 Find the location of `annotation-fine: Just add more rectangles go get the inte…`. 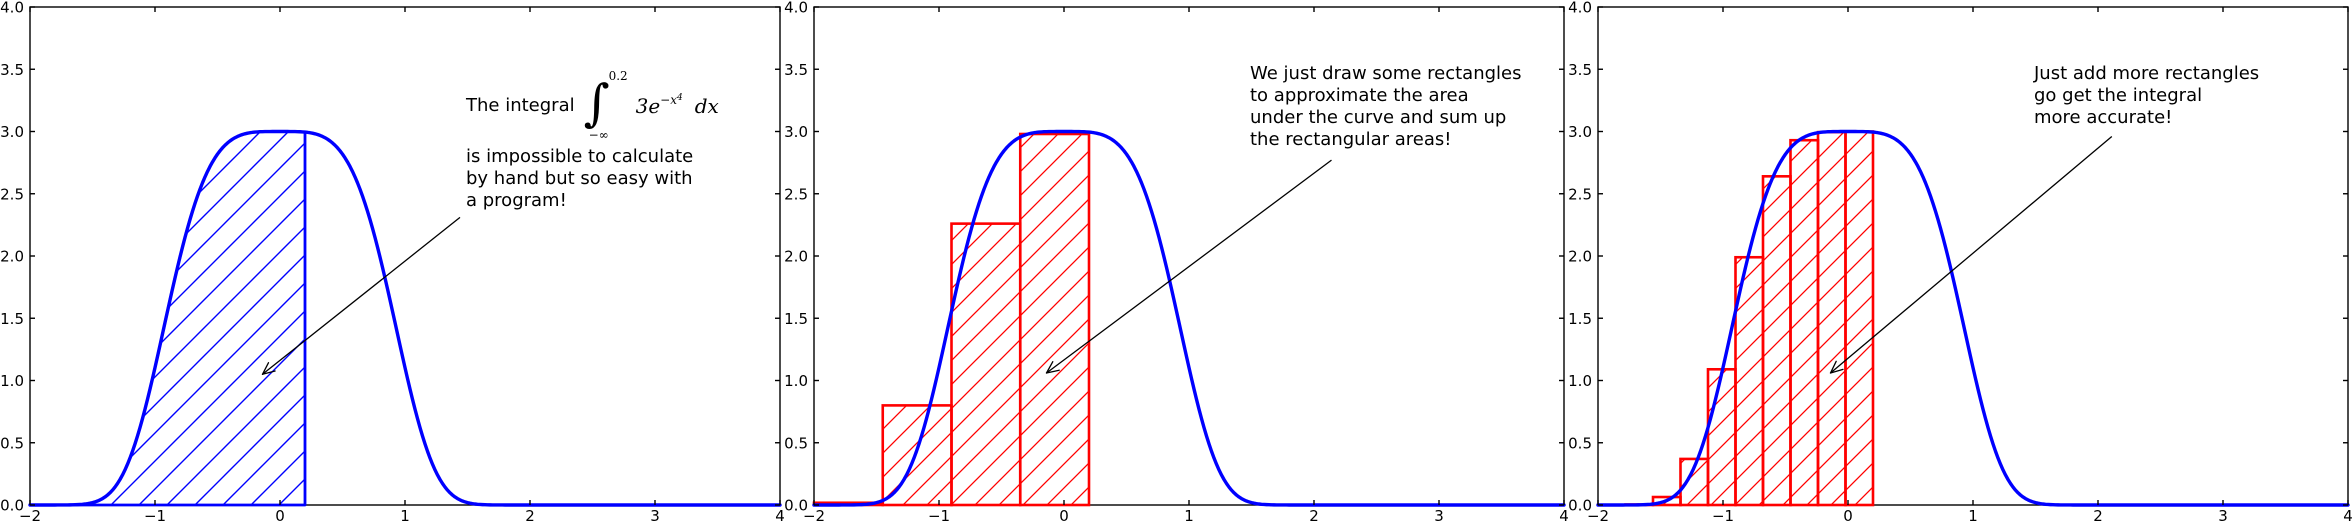

annotation-fine: Just add more rectangles go get the inte… is located at coordinates (2146, 96).